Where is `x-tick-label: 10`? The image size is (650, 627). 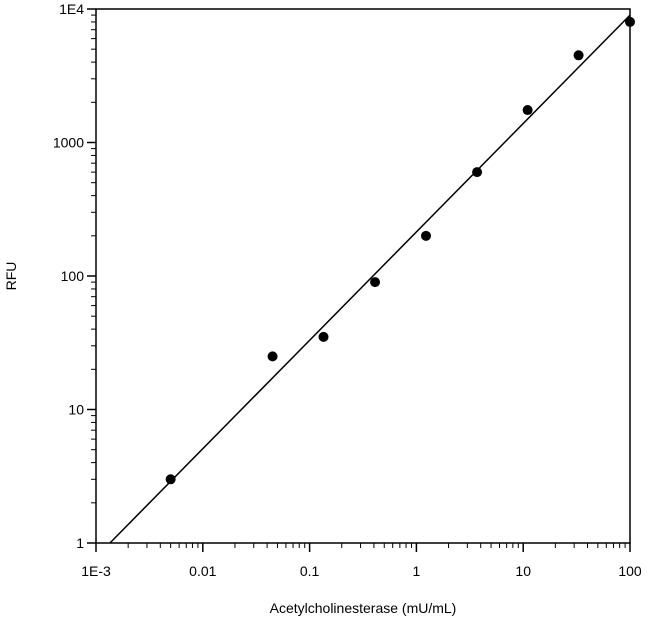
x-tick-label: 10 is located at coordinates (523, 571).